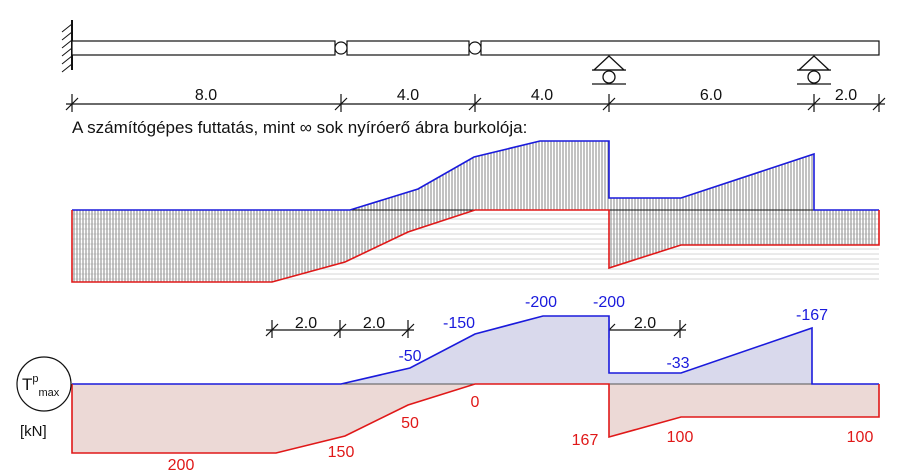 The height and width of the screenshot is (475, 899). Describe the element at coordinates (475, 246) in the screenshot. I see `envelope-lower-boundary` at that location.